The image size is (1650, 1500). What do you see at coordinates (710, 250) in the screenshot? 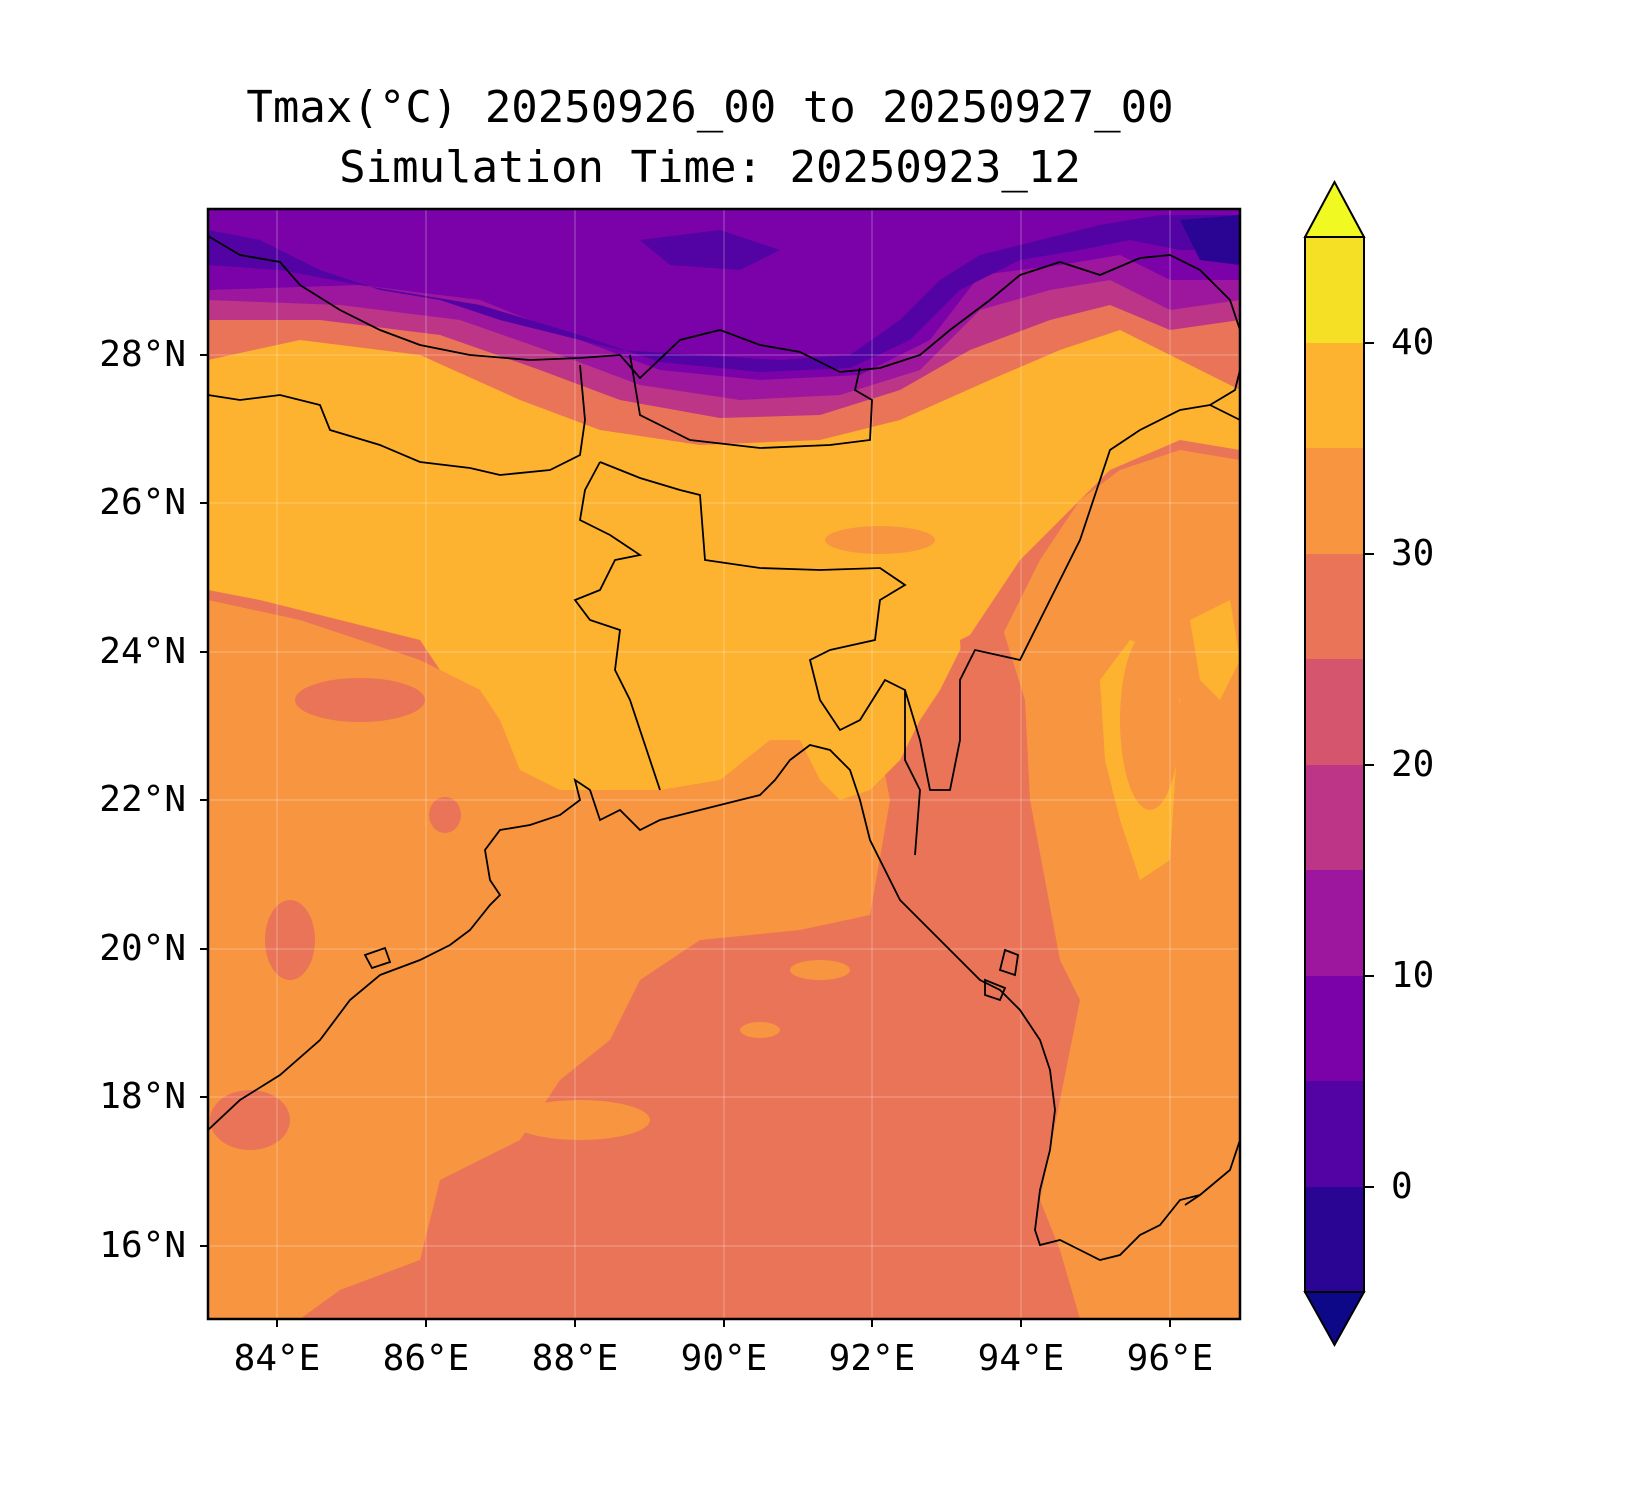
I see `field-cold-patch2` at bounding box center [710, 250].